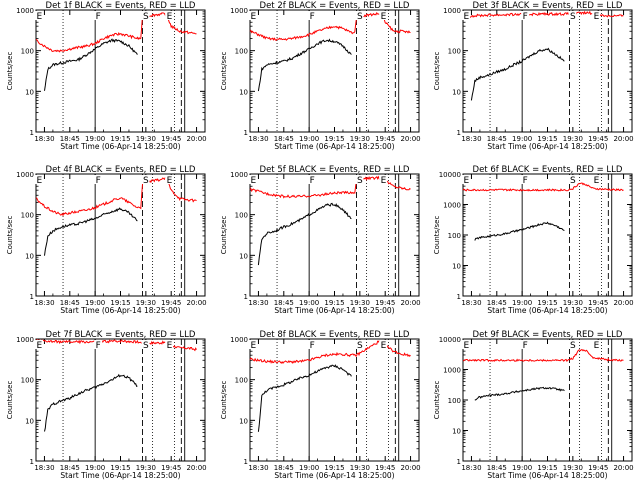 This screenshot has height=480, width=640. What do you see at coordinates (121, 170) in the screenshot?
I see `chart-title: Det 4f BLACK = Events, RED = LLD` at bounding box center [121, 170].